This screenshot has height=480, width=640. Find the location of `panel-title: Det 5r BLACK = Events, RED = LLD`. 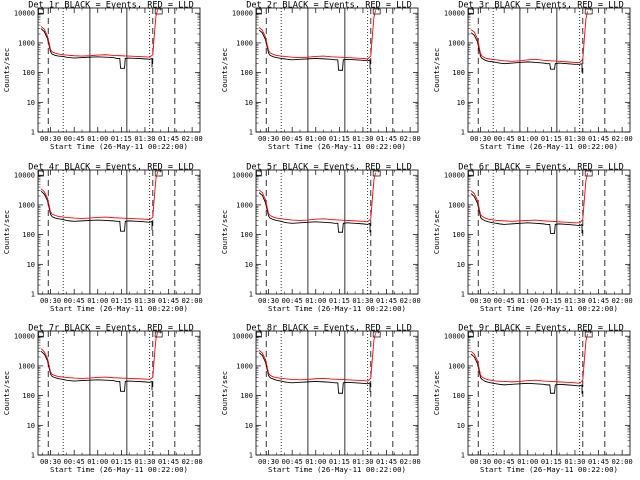

panel-title: Det 5r BLACK = Events, RED = LLD is located at coordinates (329, 168).